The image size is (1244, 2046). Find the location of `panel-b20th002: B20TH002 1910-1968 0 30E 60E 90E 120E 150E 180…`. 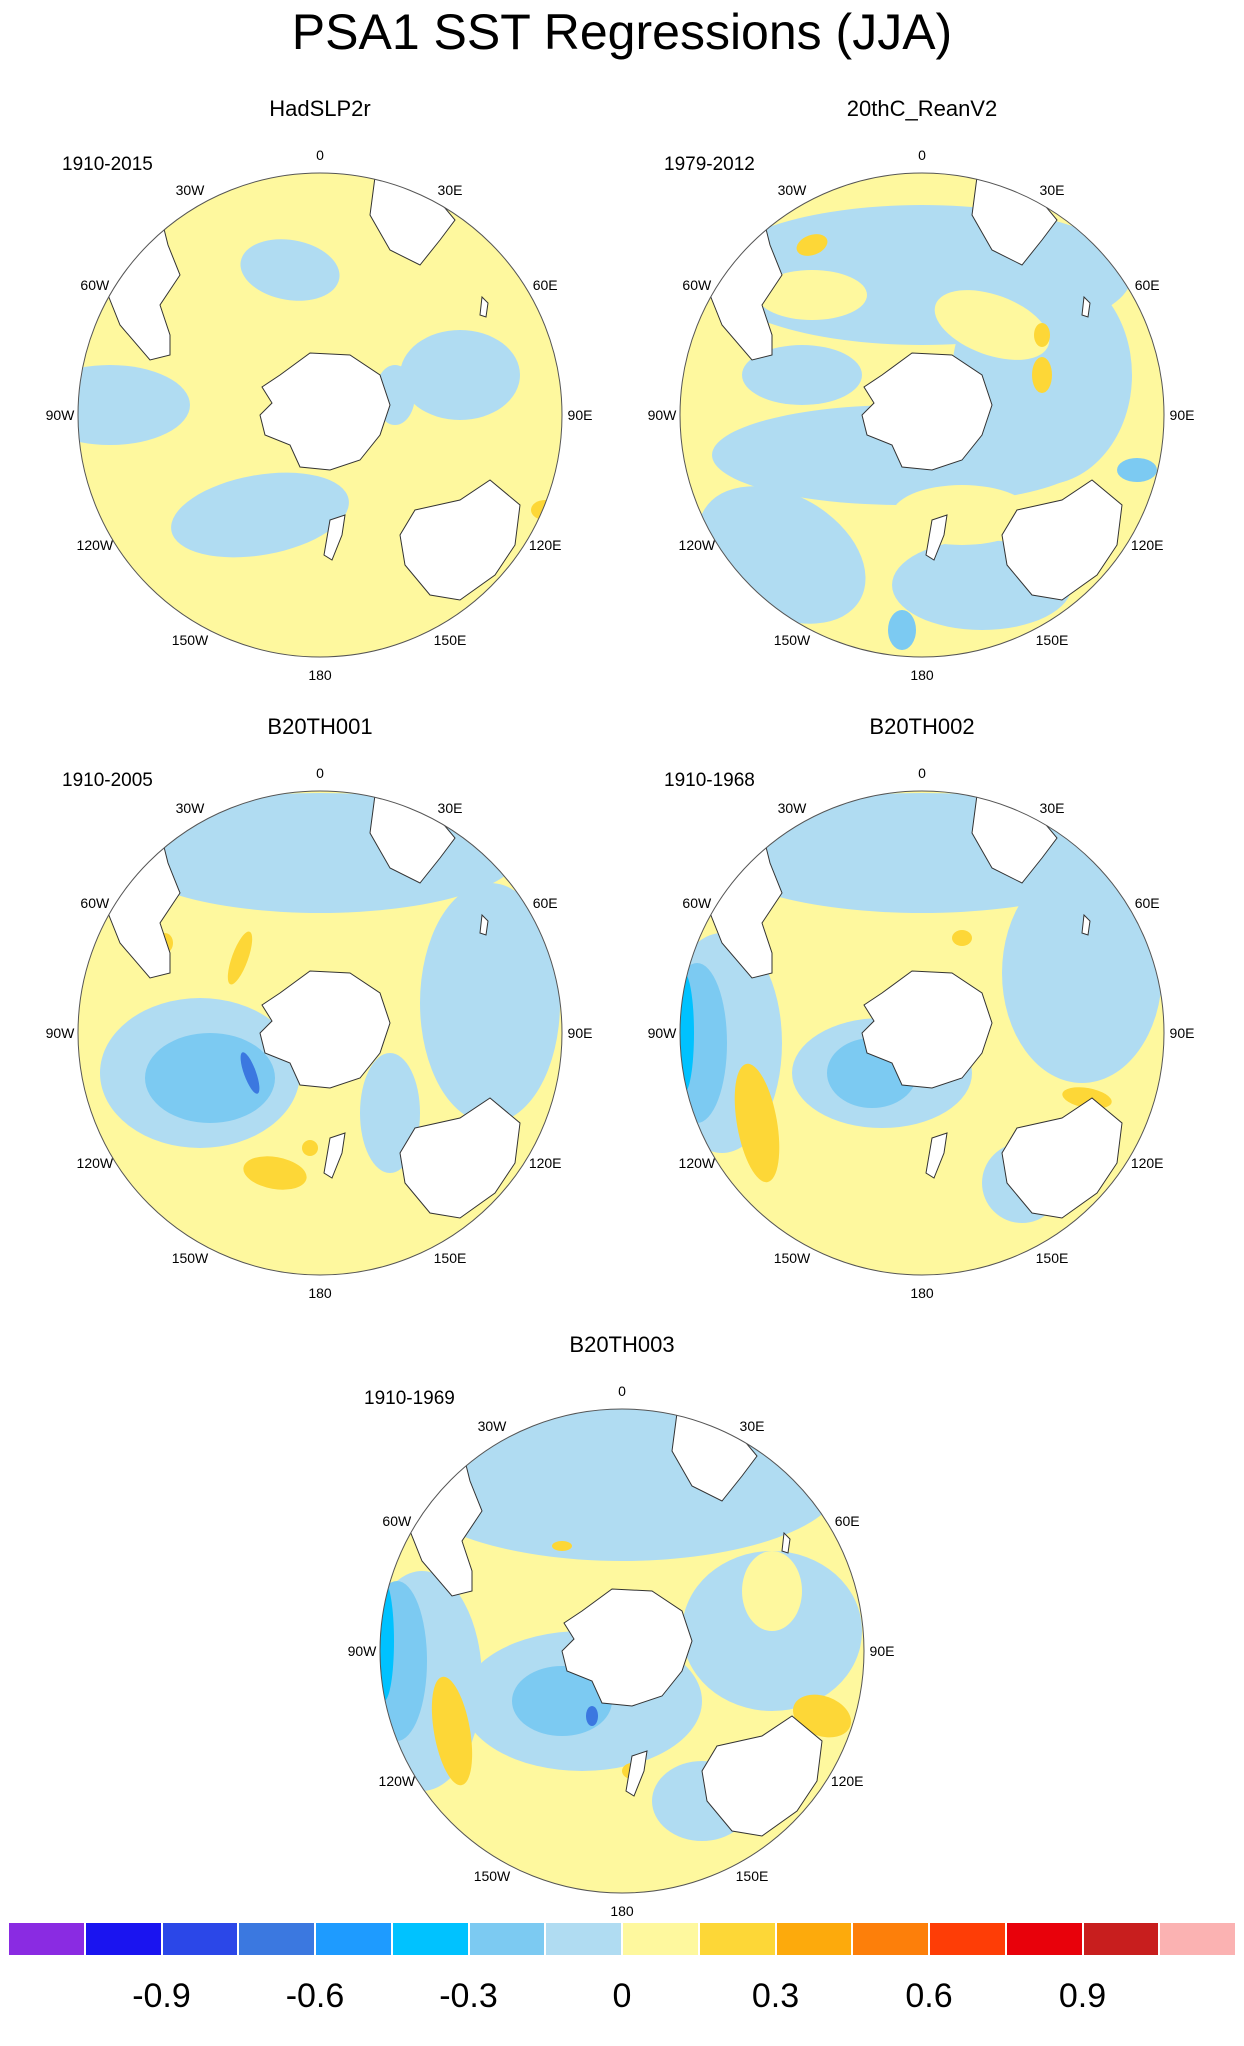

panel-b20th002: B20TH002 1910-1968 0 30E 60E 90E 120E 150E 180… is located at coordinates (922, 1023).